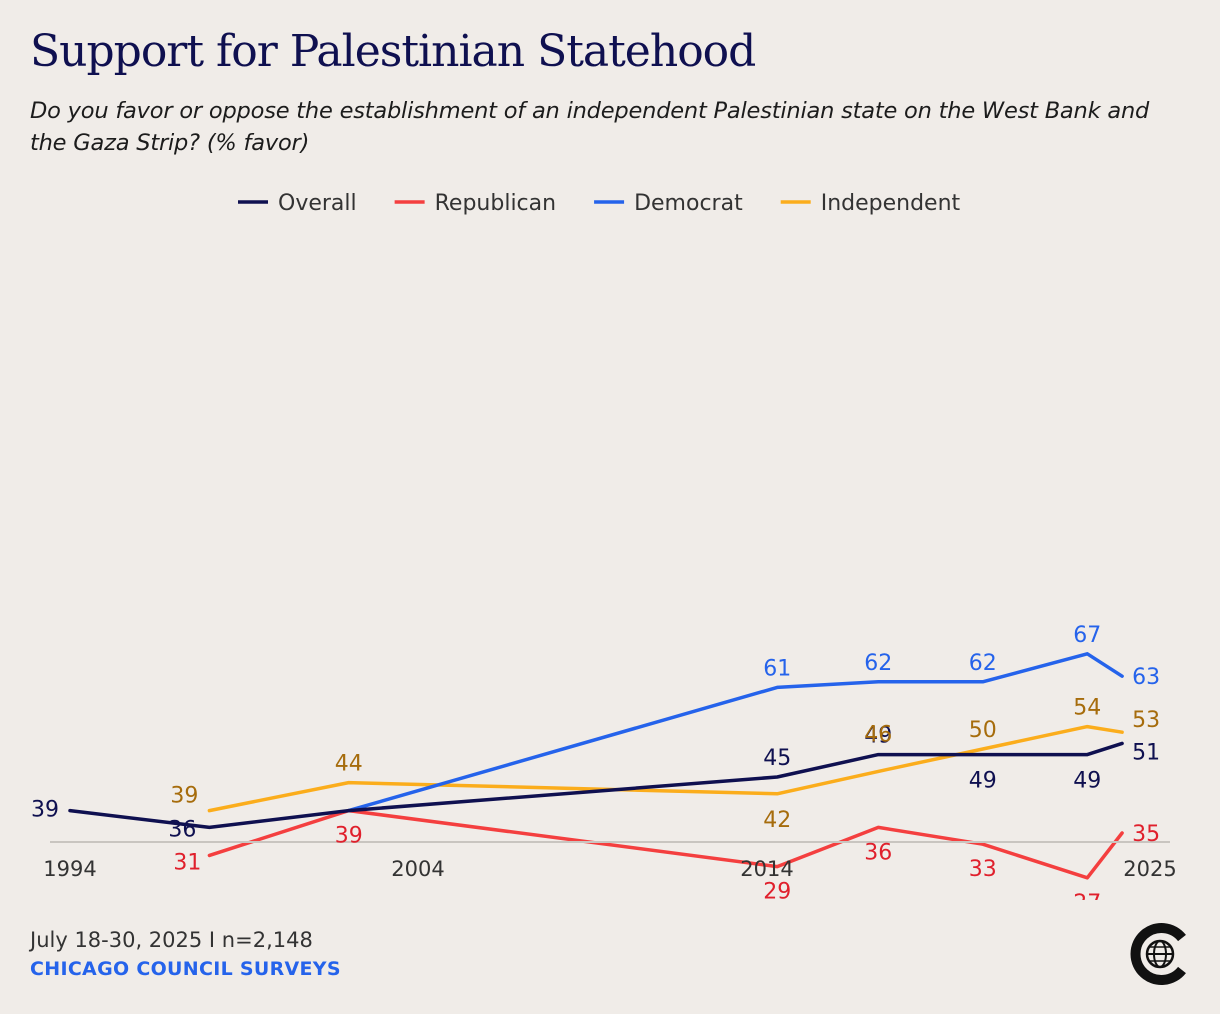 This screenshot has width=1220, height=1014. I want to click on data-label-overall: 45, so click(777, 758).